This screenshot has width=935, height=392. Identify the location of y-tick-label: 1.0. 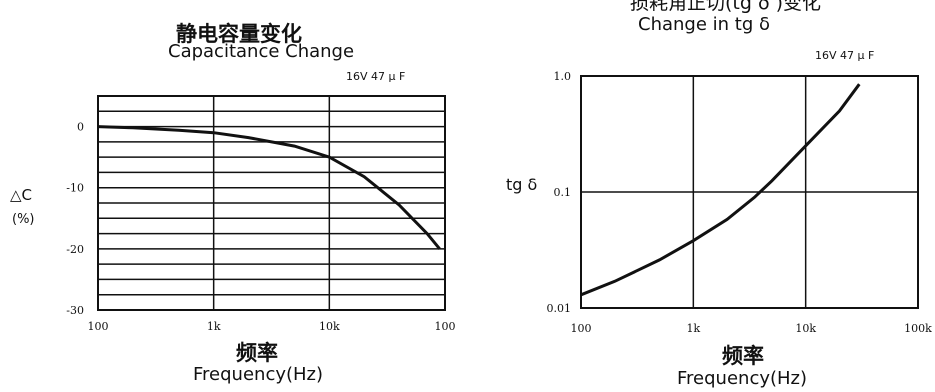
(563, 76).